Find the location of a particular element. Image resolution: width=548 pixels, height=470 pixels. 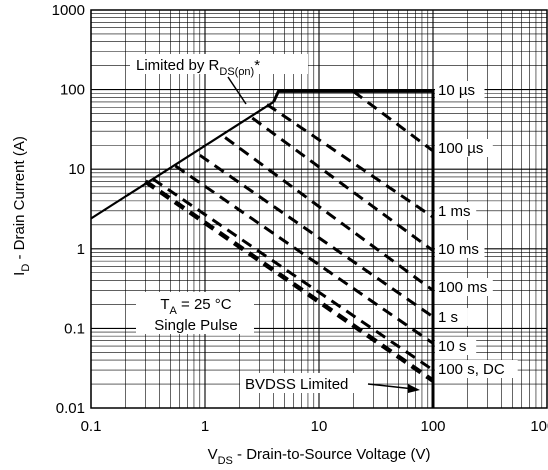

series-label-100-ms-group: 100 ms is located at coordinates (464, 287).